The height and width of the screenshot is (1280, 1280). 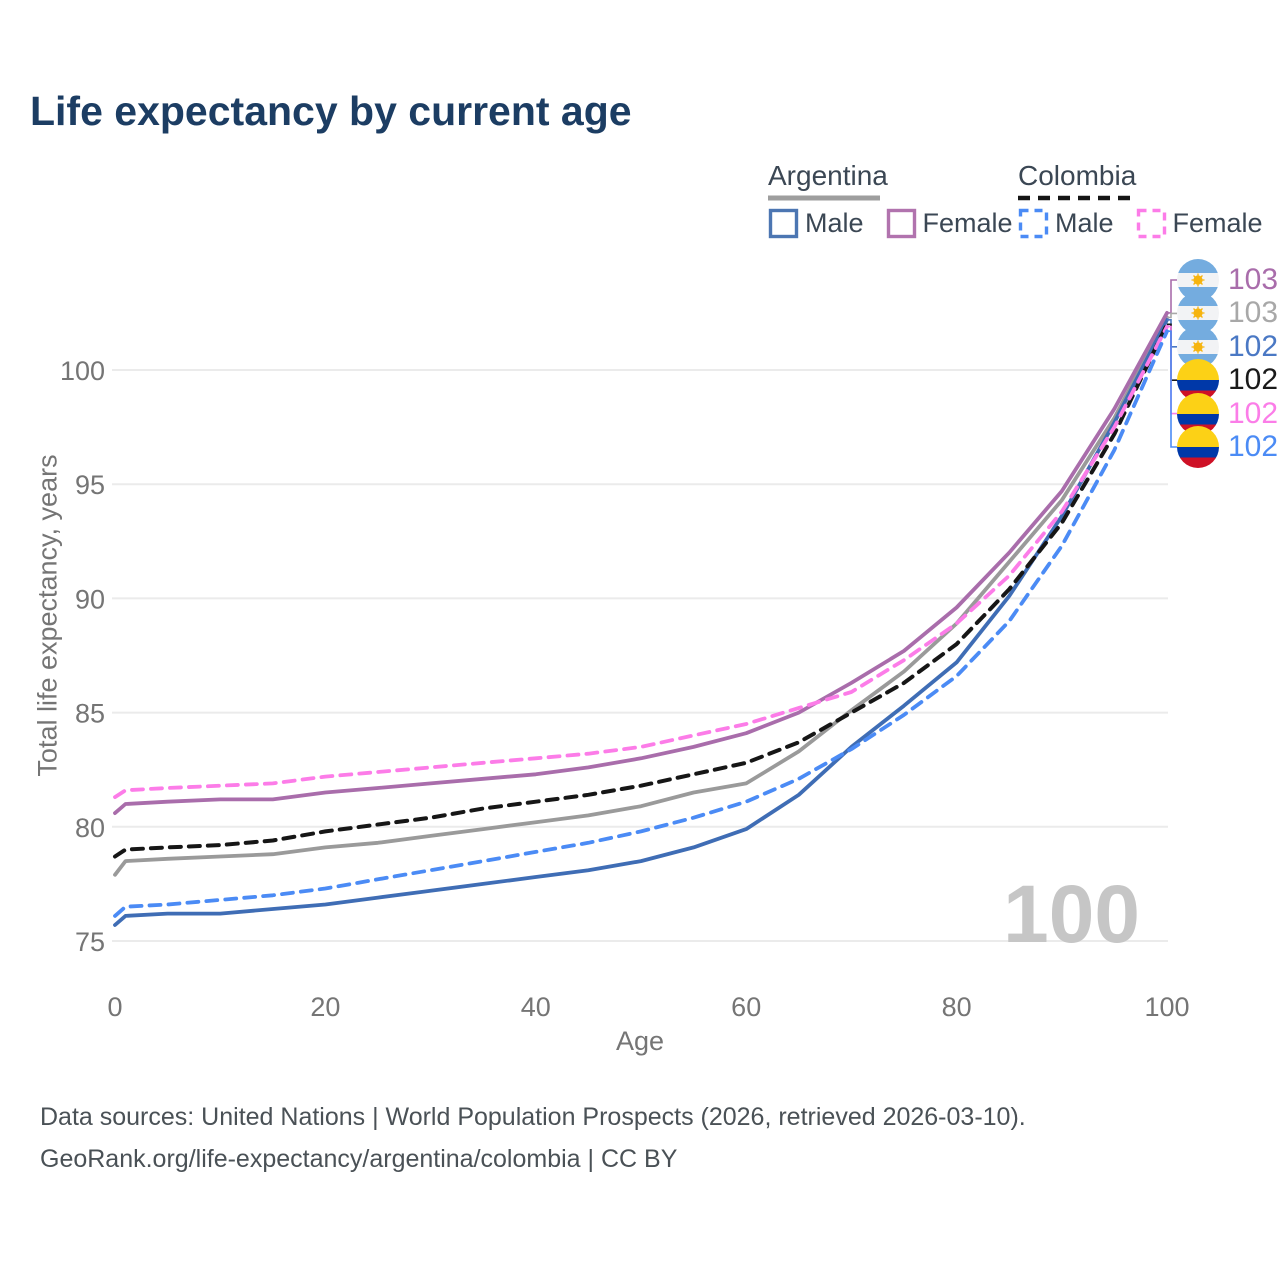 I want to click on end-label-argentina: 103, so click(x=1228, y=313).